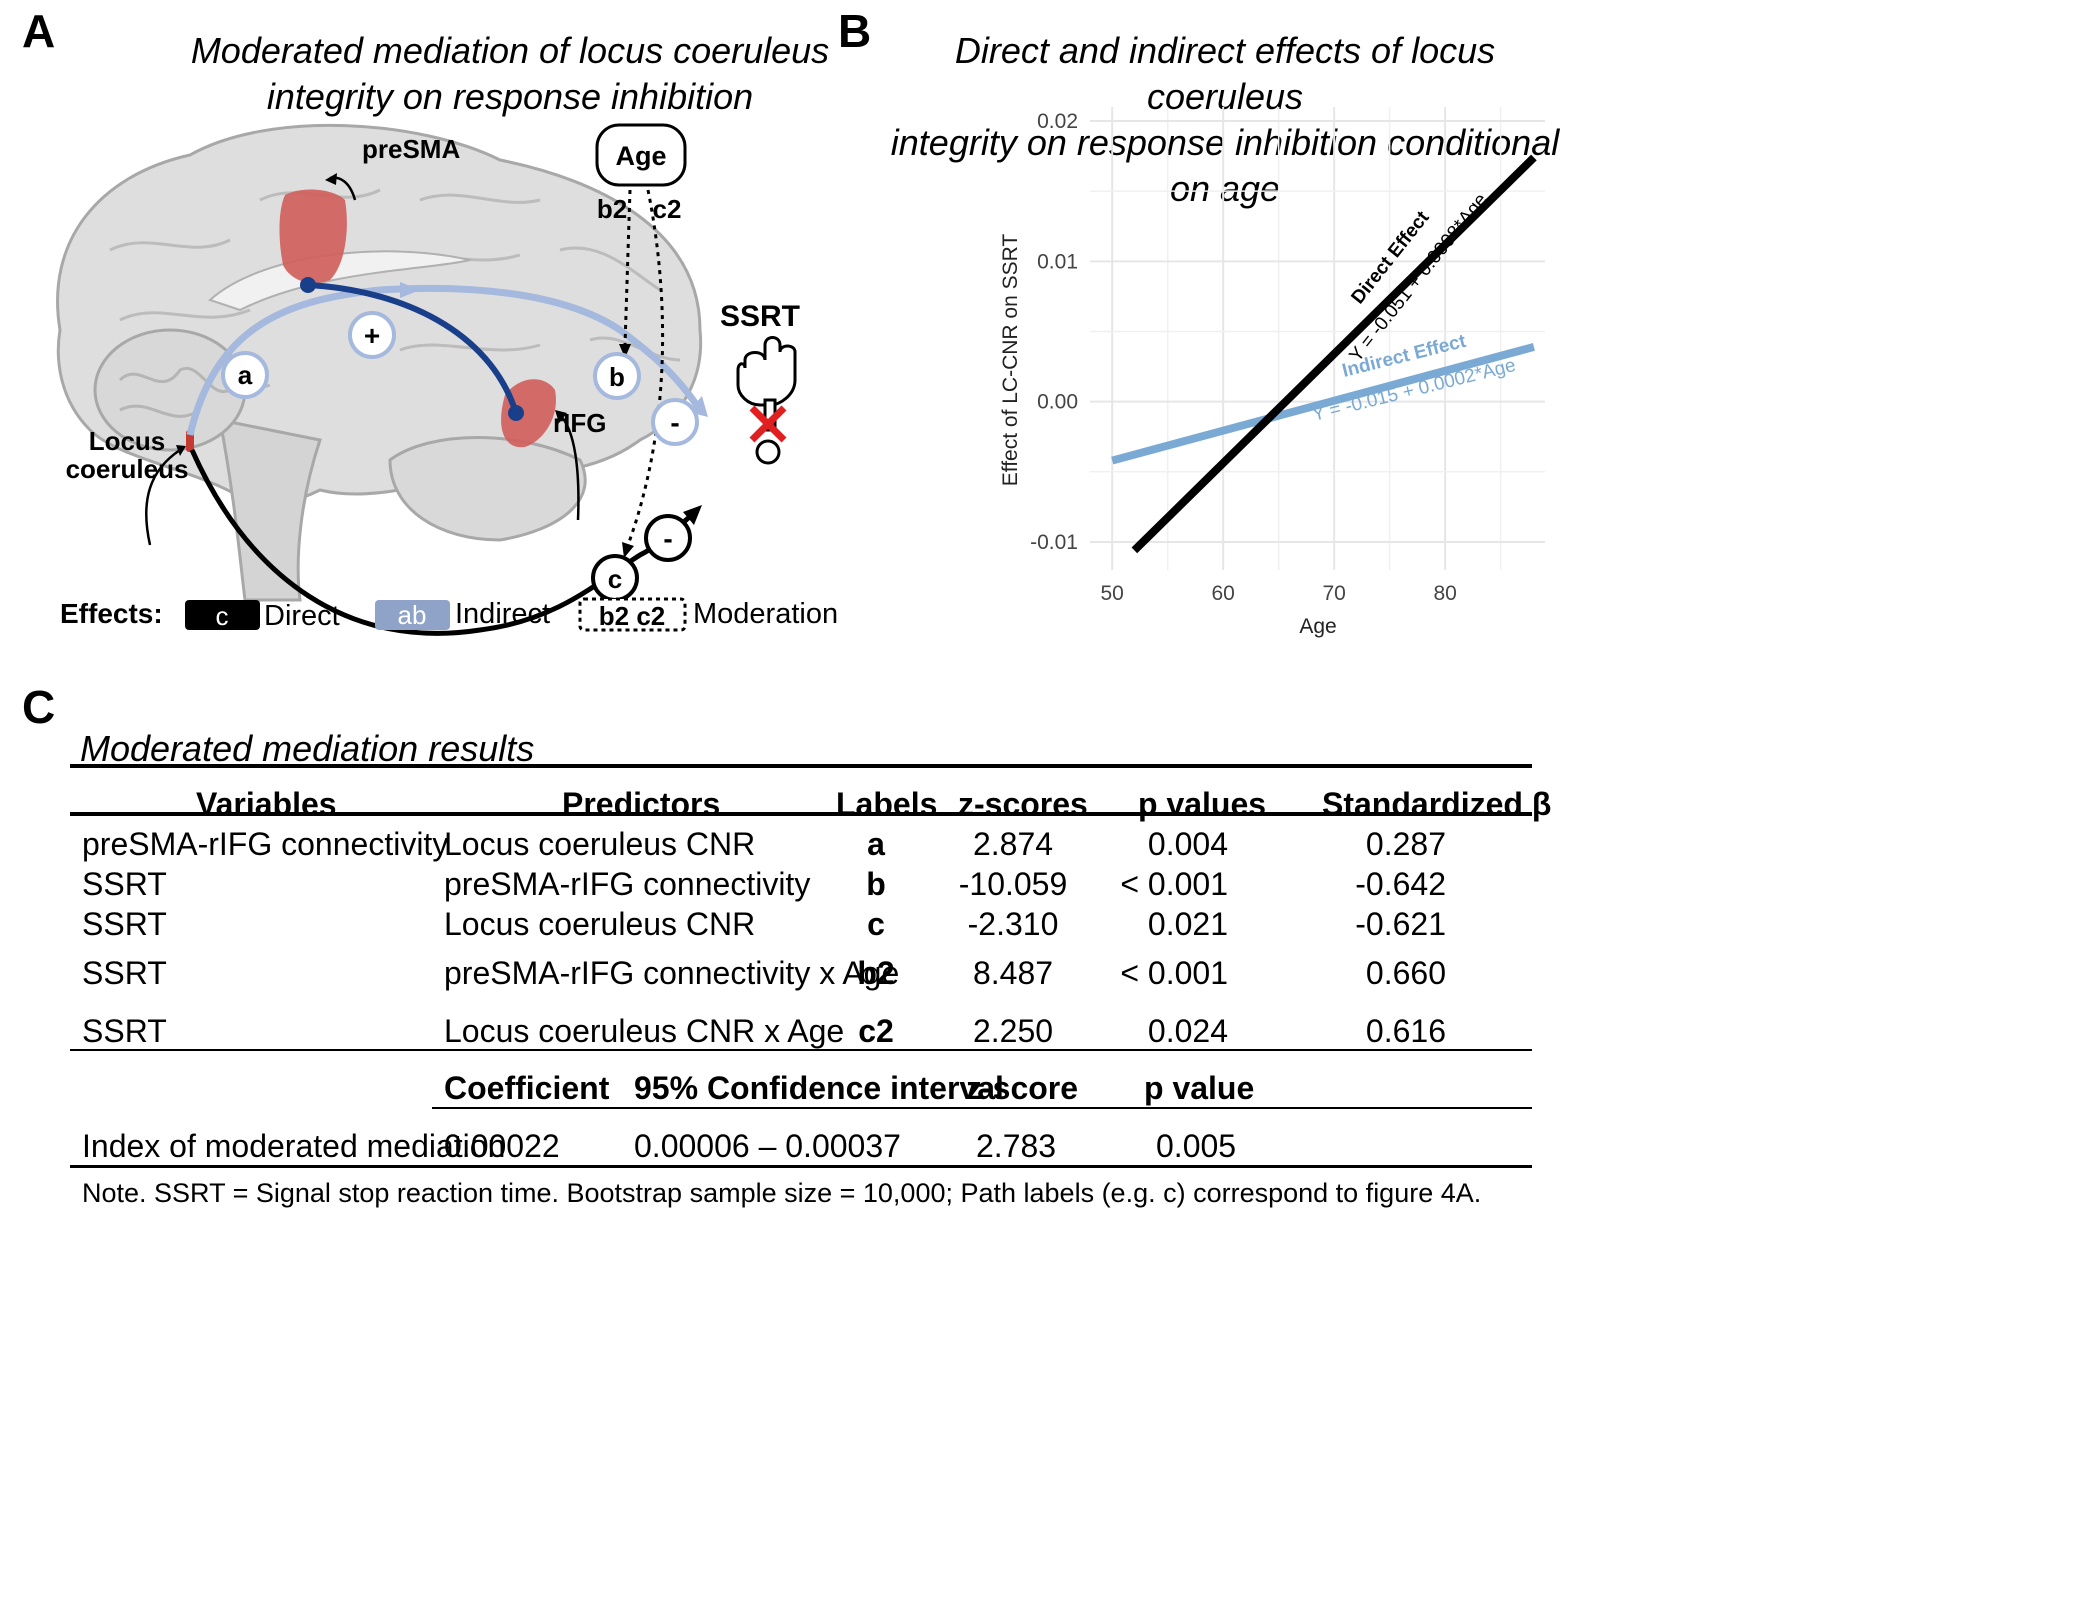  What do you see at coordinates (1405, 1031) in the screenshot?
I see `cell-standardized-beta: 0.616` at bounding box center [1405, 1031].